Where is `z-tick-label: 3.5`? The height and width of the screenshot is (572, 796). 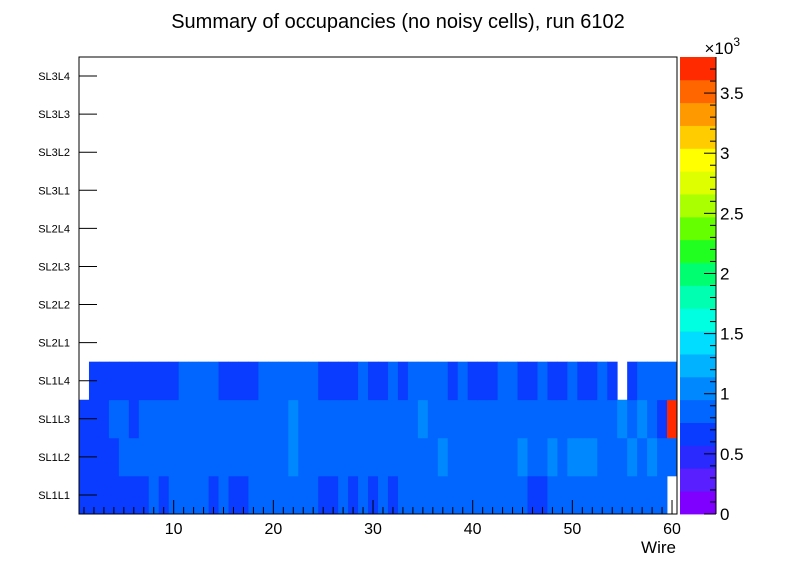
z-tick-label: 3.5 is located at coordinates (732, 93).